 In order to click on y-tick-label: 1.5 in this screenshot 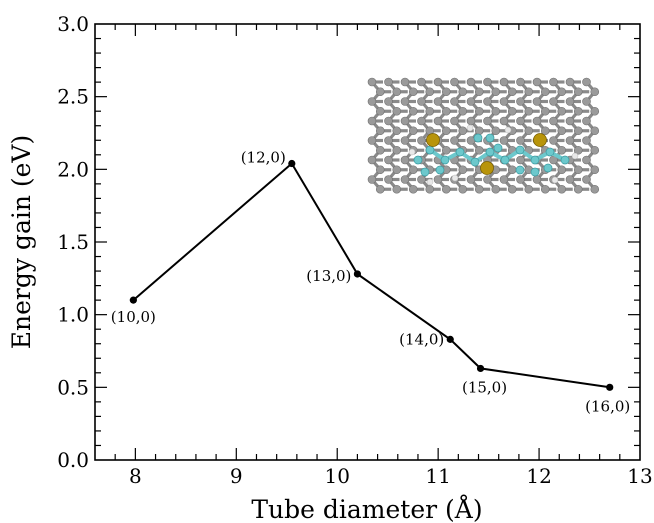, I will do `click(73, 242)`.